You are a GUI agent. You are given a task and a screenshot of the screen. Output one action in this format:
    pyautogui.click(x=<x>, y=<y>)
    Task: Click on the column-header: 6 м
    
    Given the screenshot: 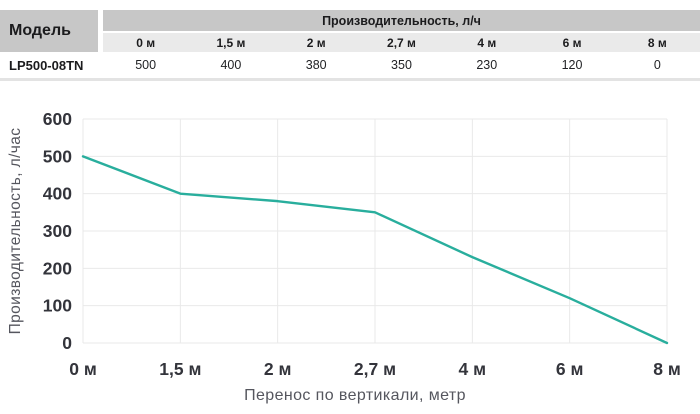 What is the action you would take?
    pyautogui.click(x=572, y=42)
    